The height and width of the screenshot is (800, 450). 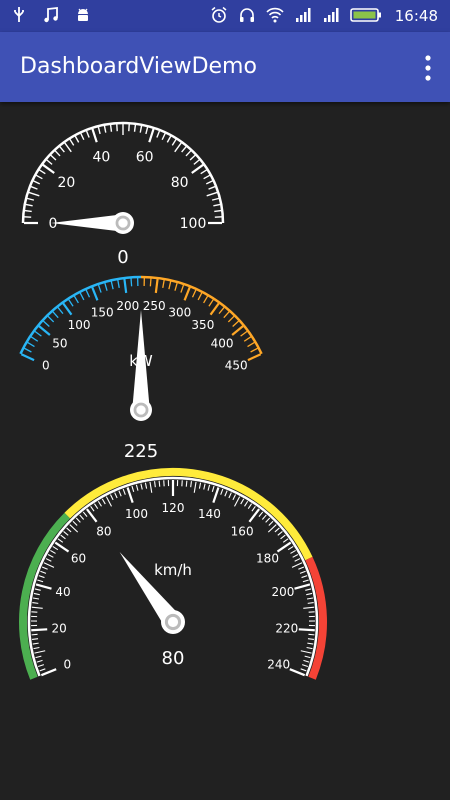 What do you see at coordinates (202, 325) in the screenshot?
I see `gauge-2-tick-label: 350` at bounding box center [202, 325].